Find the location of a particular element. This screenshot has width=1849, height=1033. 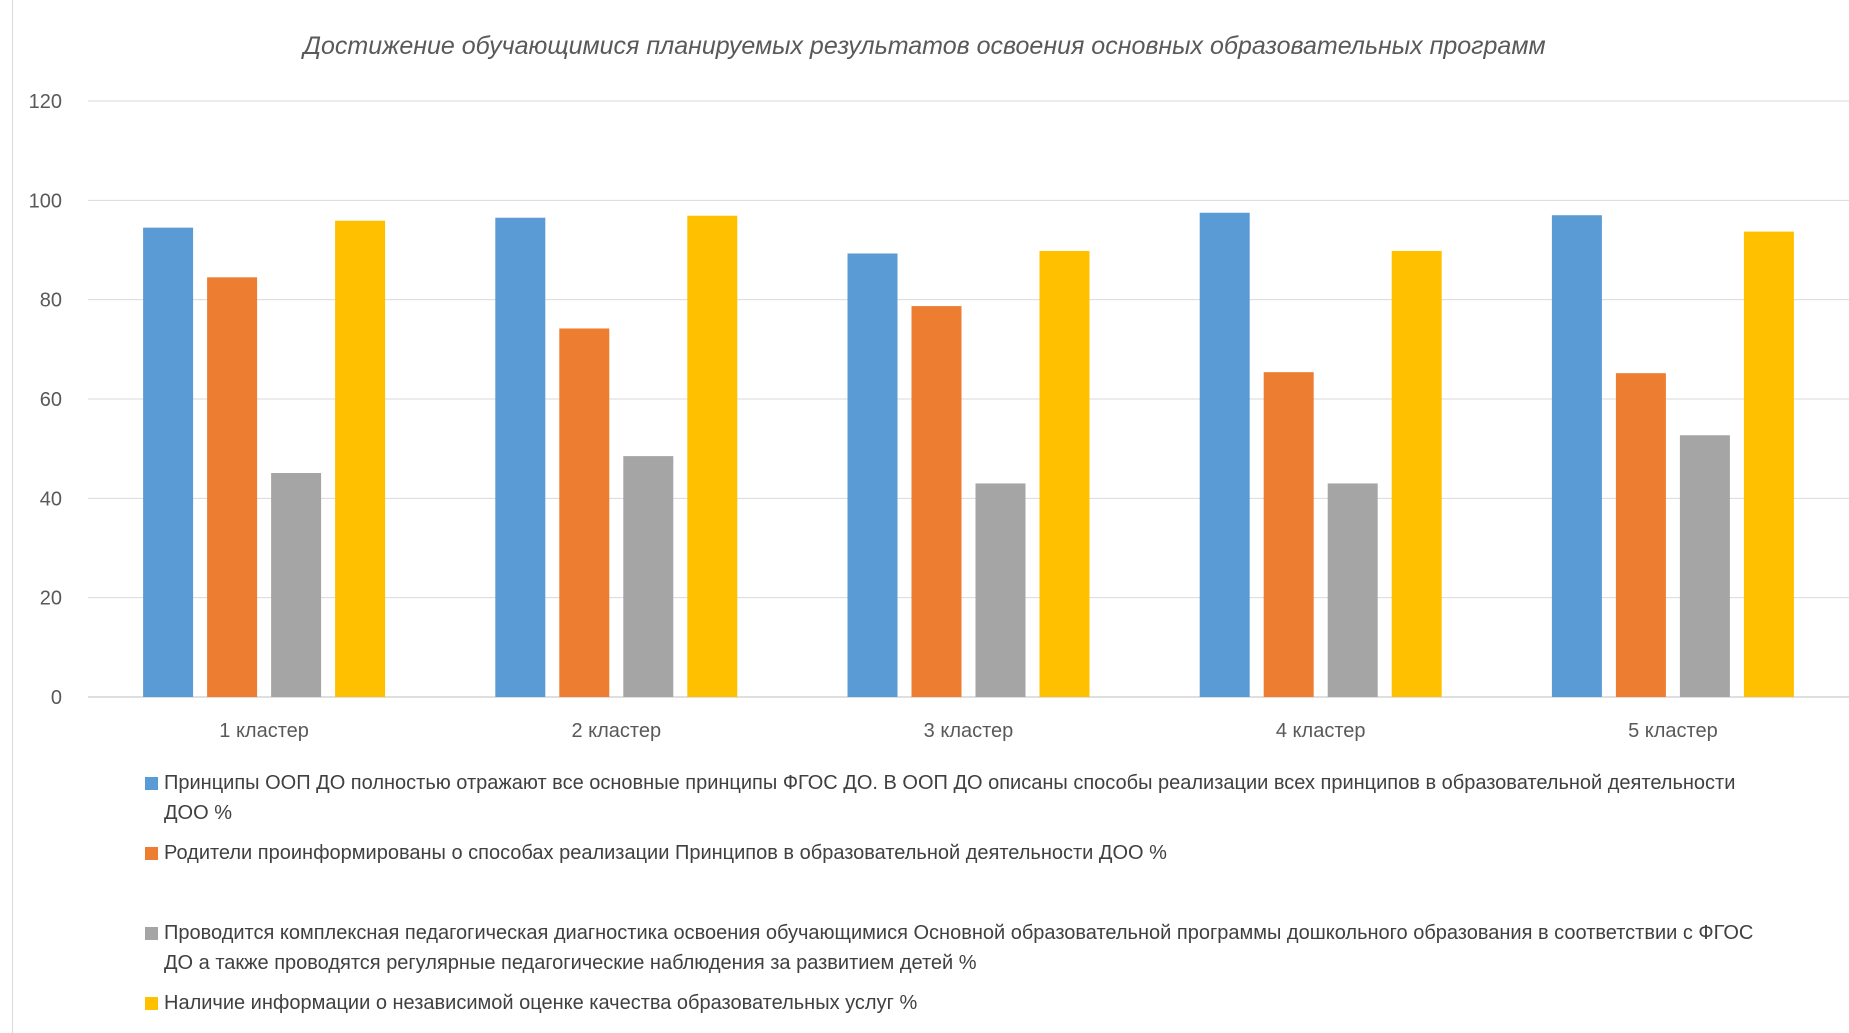

y-tick-label-100: 100 is located at coordinates (45, 201).